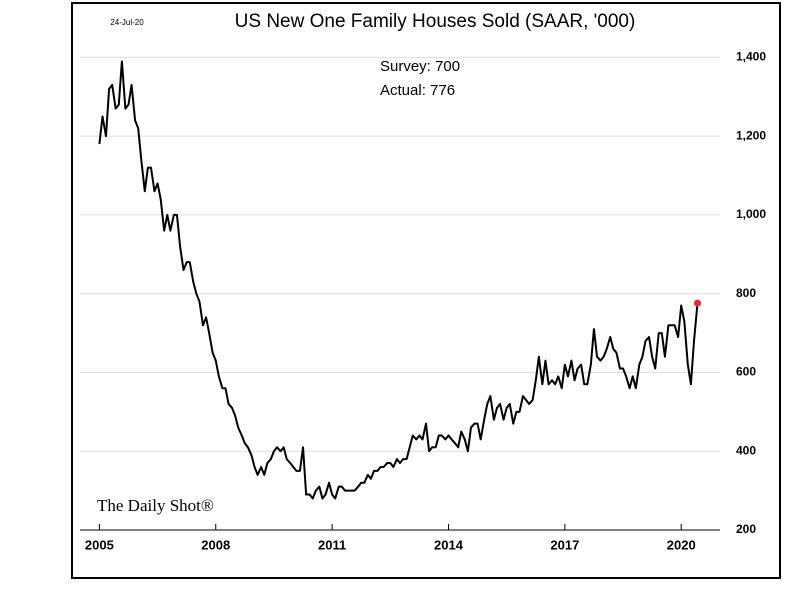 The width and height of the screenshot is (797, 591). I want to click on x-tick-label: 2020, so click(681, 544).